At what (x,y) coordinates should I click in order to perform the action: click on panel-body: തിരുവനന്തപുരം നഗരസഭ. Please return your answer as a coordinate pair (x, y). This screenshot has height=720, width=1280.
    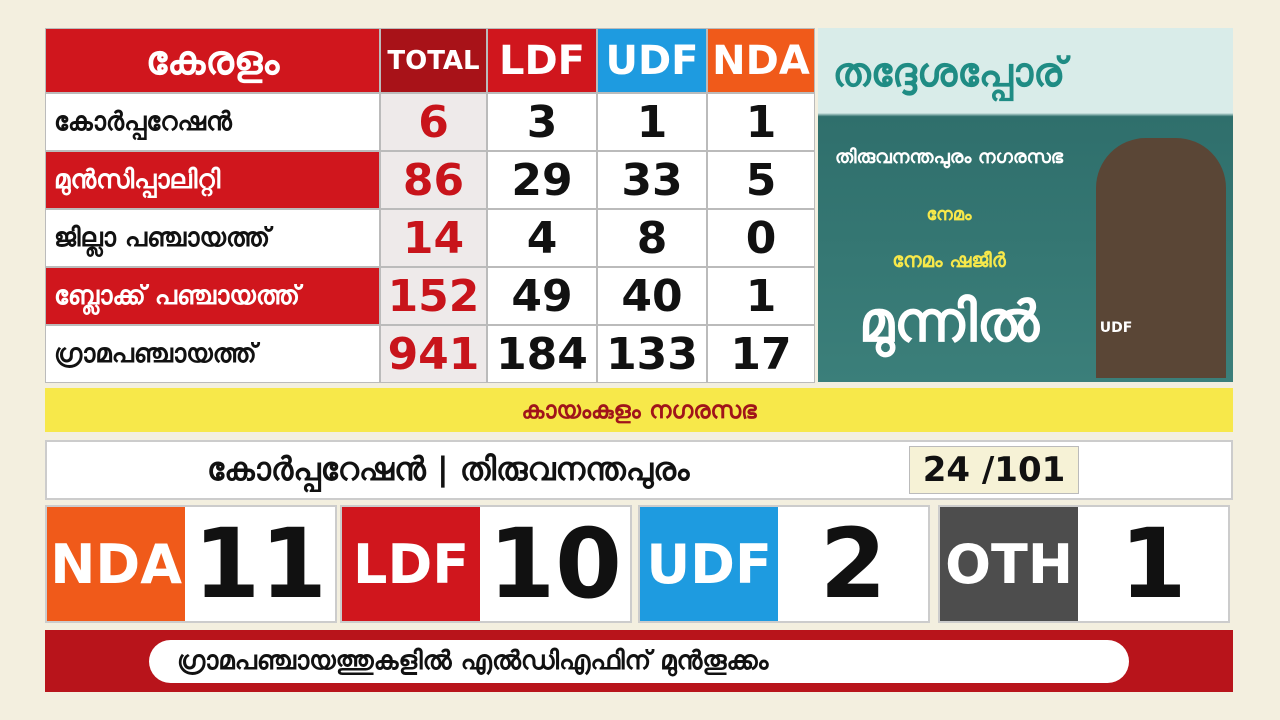
    Looking at the image, I should click on (949, 157).